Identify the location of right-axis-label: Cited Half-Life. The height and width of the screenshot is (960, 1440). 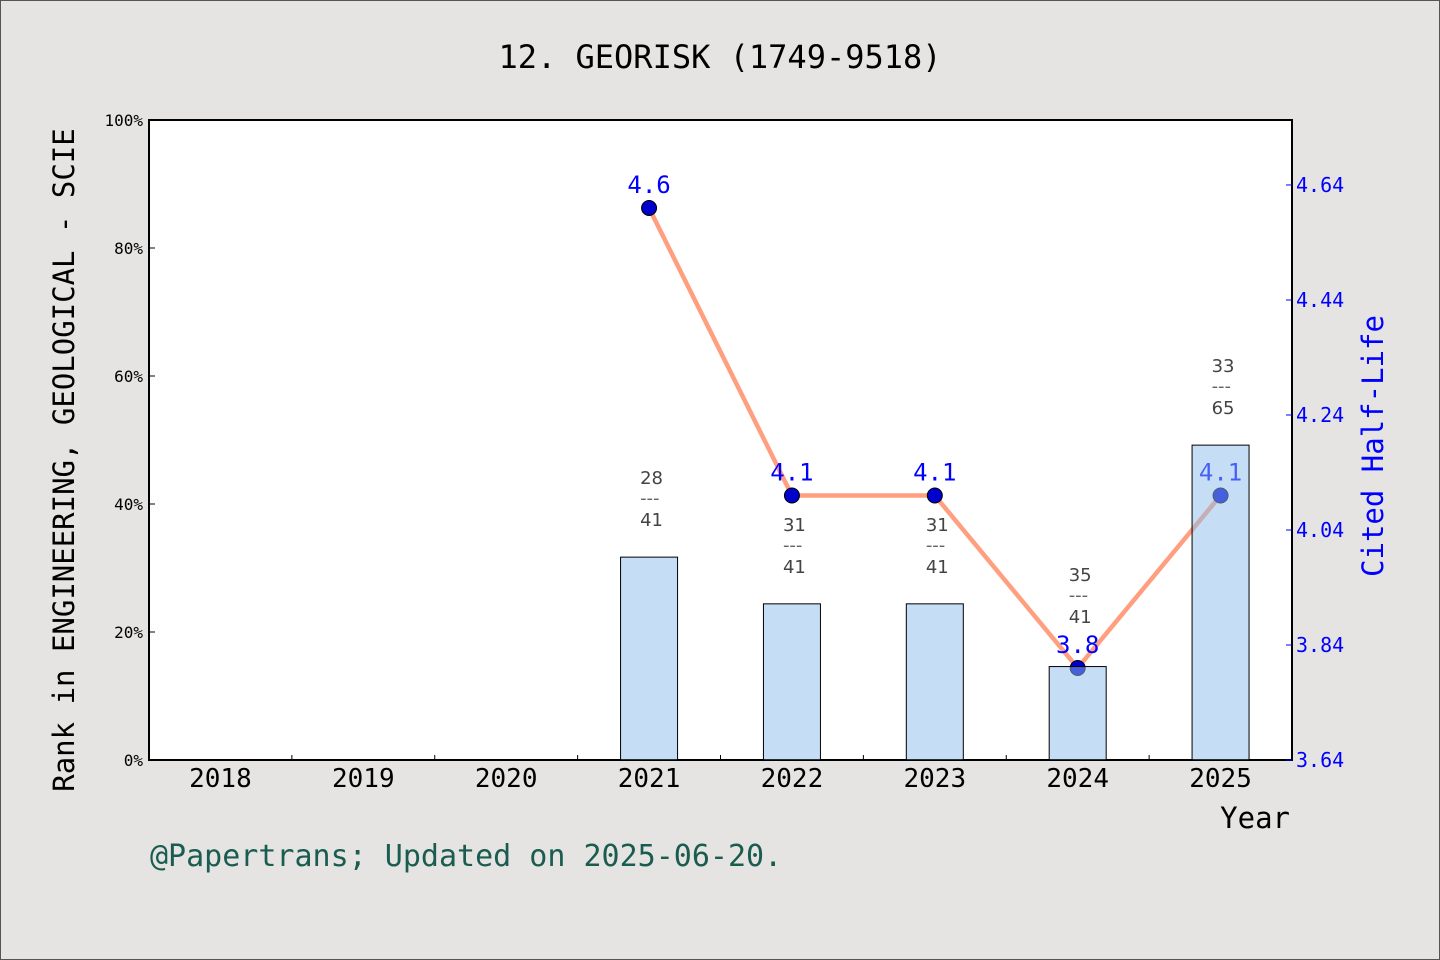
(1373, 446).